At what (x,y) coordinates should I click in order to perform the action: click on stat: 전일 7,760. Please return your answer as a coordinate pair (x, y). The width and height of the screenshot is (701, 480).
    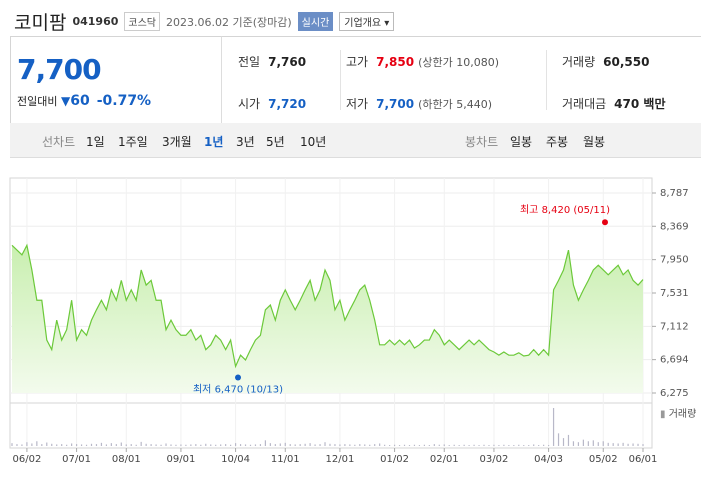
    Looking at the image, I should click on (272, 61).